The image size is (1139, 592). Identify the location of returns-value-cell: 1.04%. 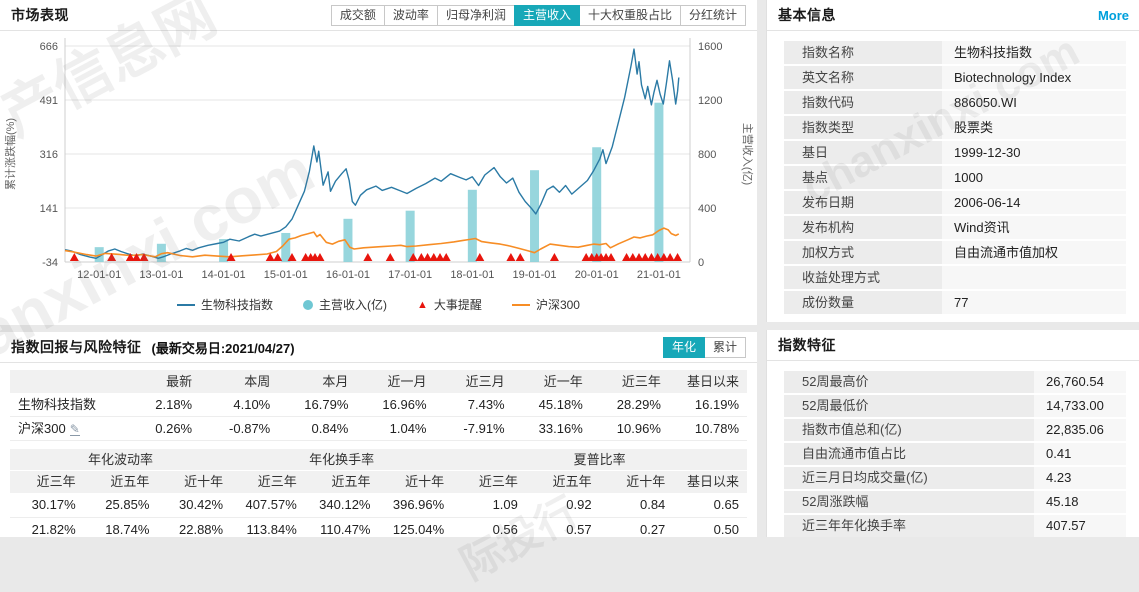
(408, 428).